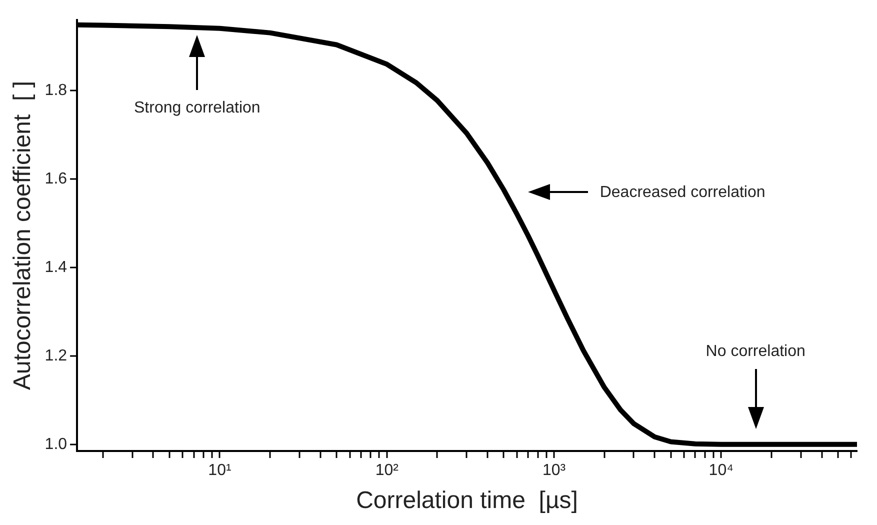 The width and height of the screenshot is (877, 525). I want to click on x-tick-label: 10⁴, so click(721, 471).